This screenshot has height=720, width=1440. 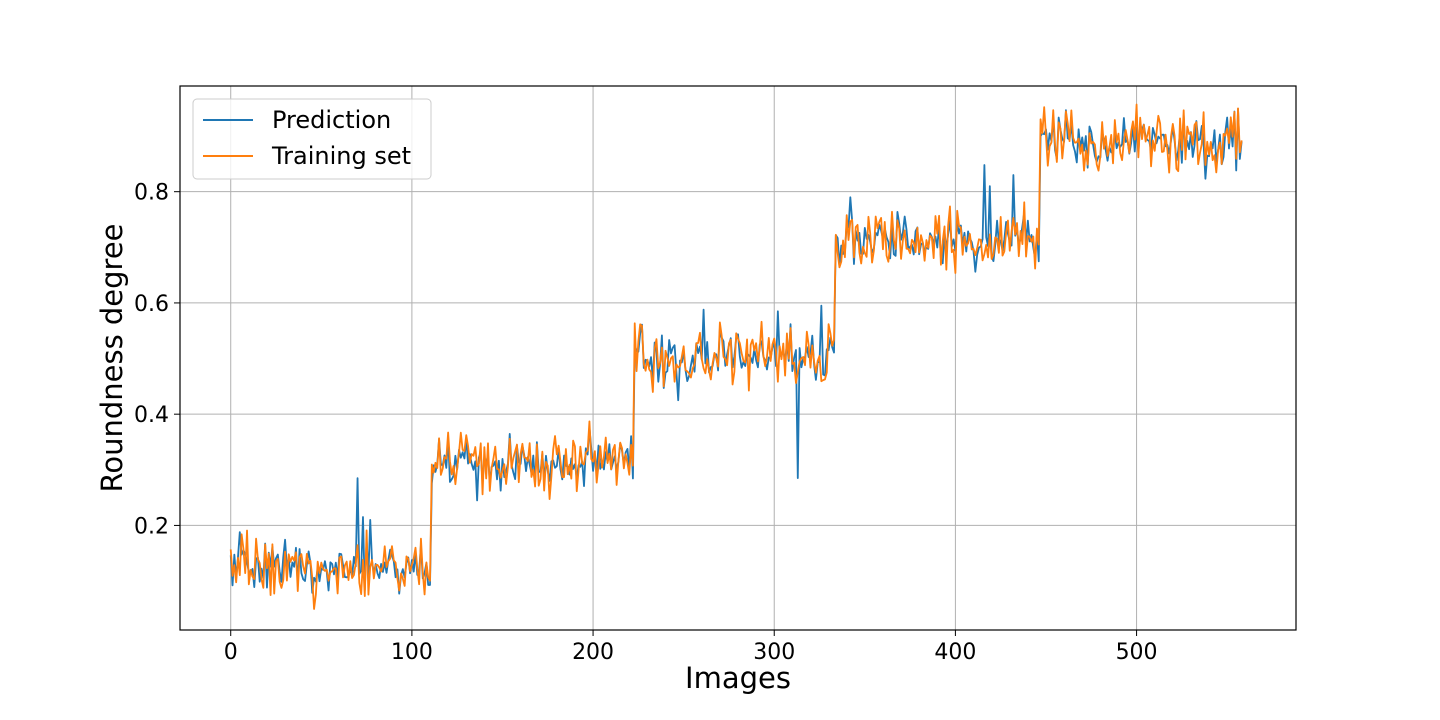 What do you see at coordinates (412, 652) in the screenshot?
I see `x-tick-label: 100` at bounding box center [412, 652].